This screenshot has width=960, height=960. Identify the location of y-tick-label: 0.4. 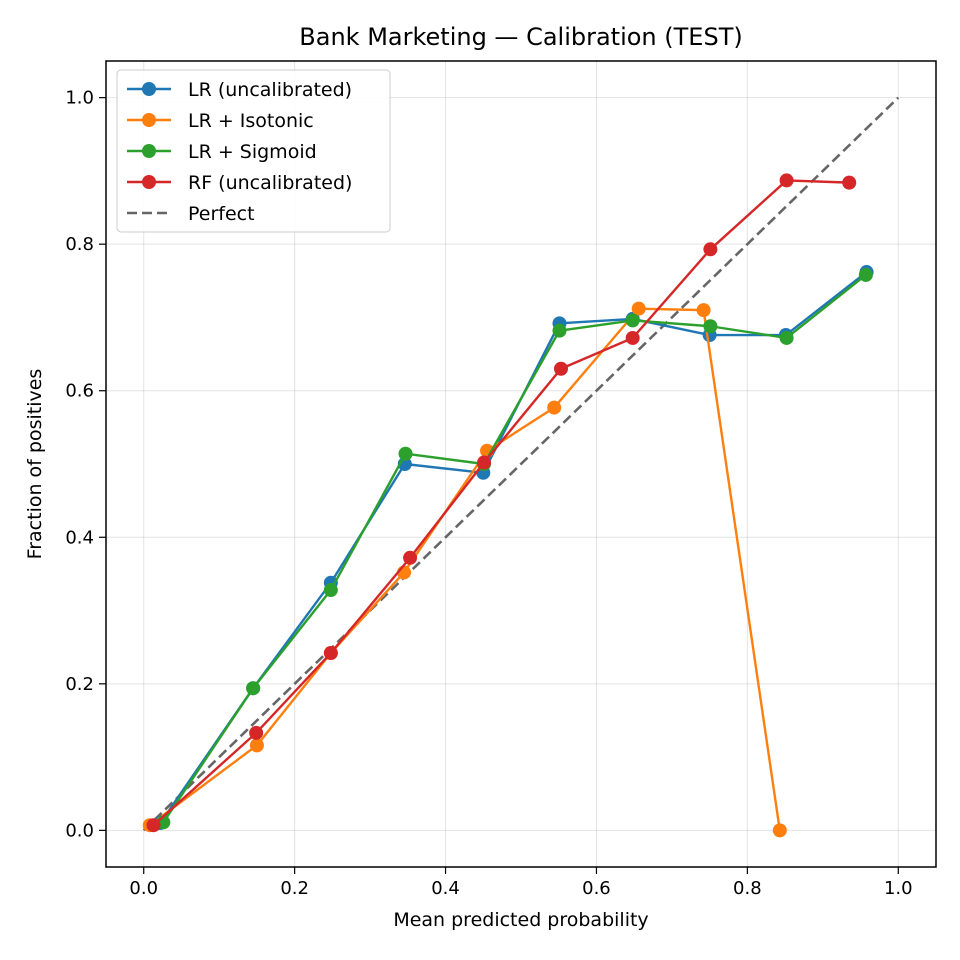
(79, 537).